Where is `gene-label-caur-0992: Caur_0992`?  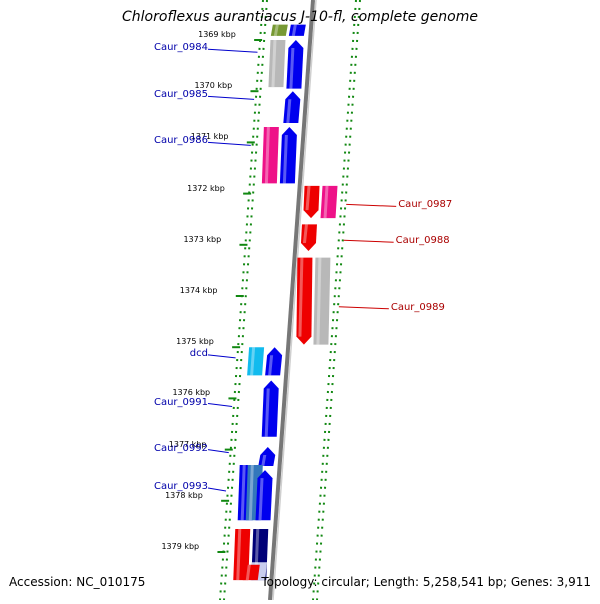 gene-label-caur-0992: Caur_0992 is located at coordinates (180, 448).